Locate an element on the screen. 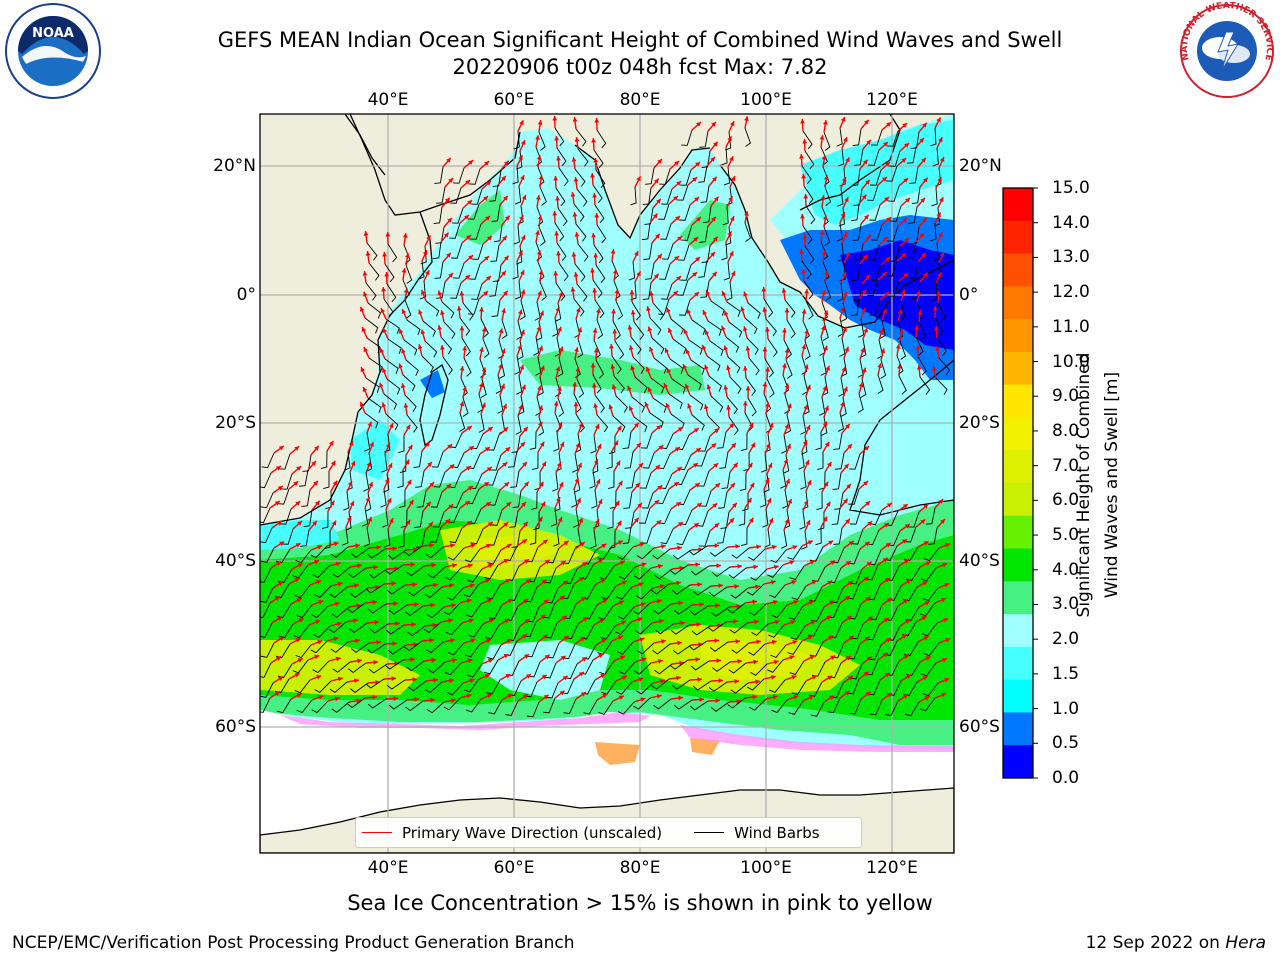 The width and height of the screenshot is (1280, 960). lat-tick-left-0: 0° is located at coordinates (246, 295).